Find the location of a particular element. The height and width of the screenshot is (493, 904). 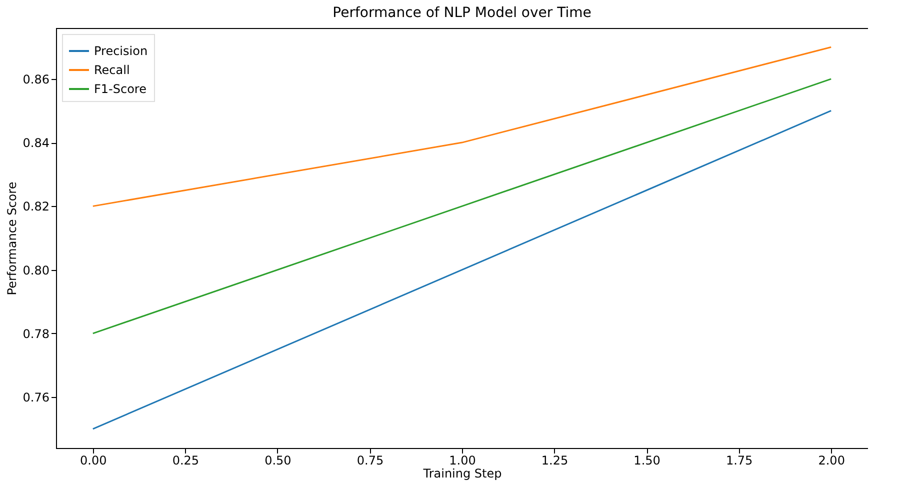

legend-label: Precision is located at coordinates (121, 51).